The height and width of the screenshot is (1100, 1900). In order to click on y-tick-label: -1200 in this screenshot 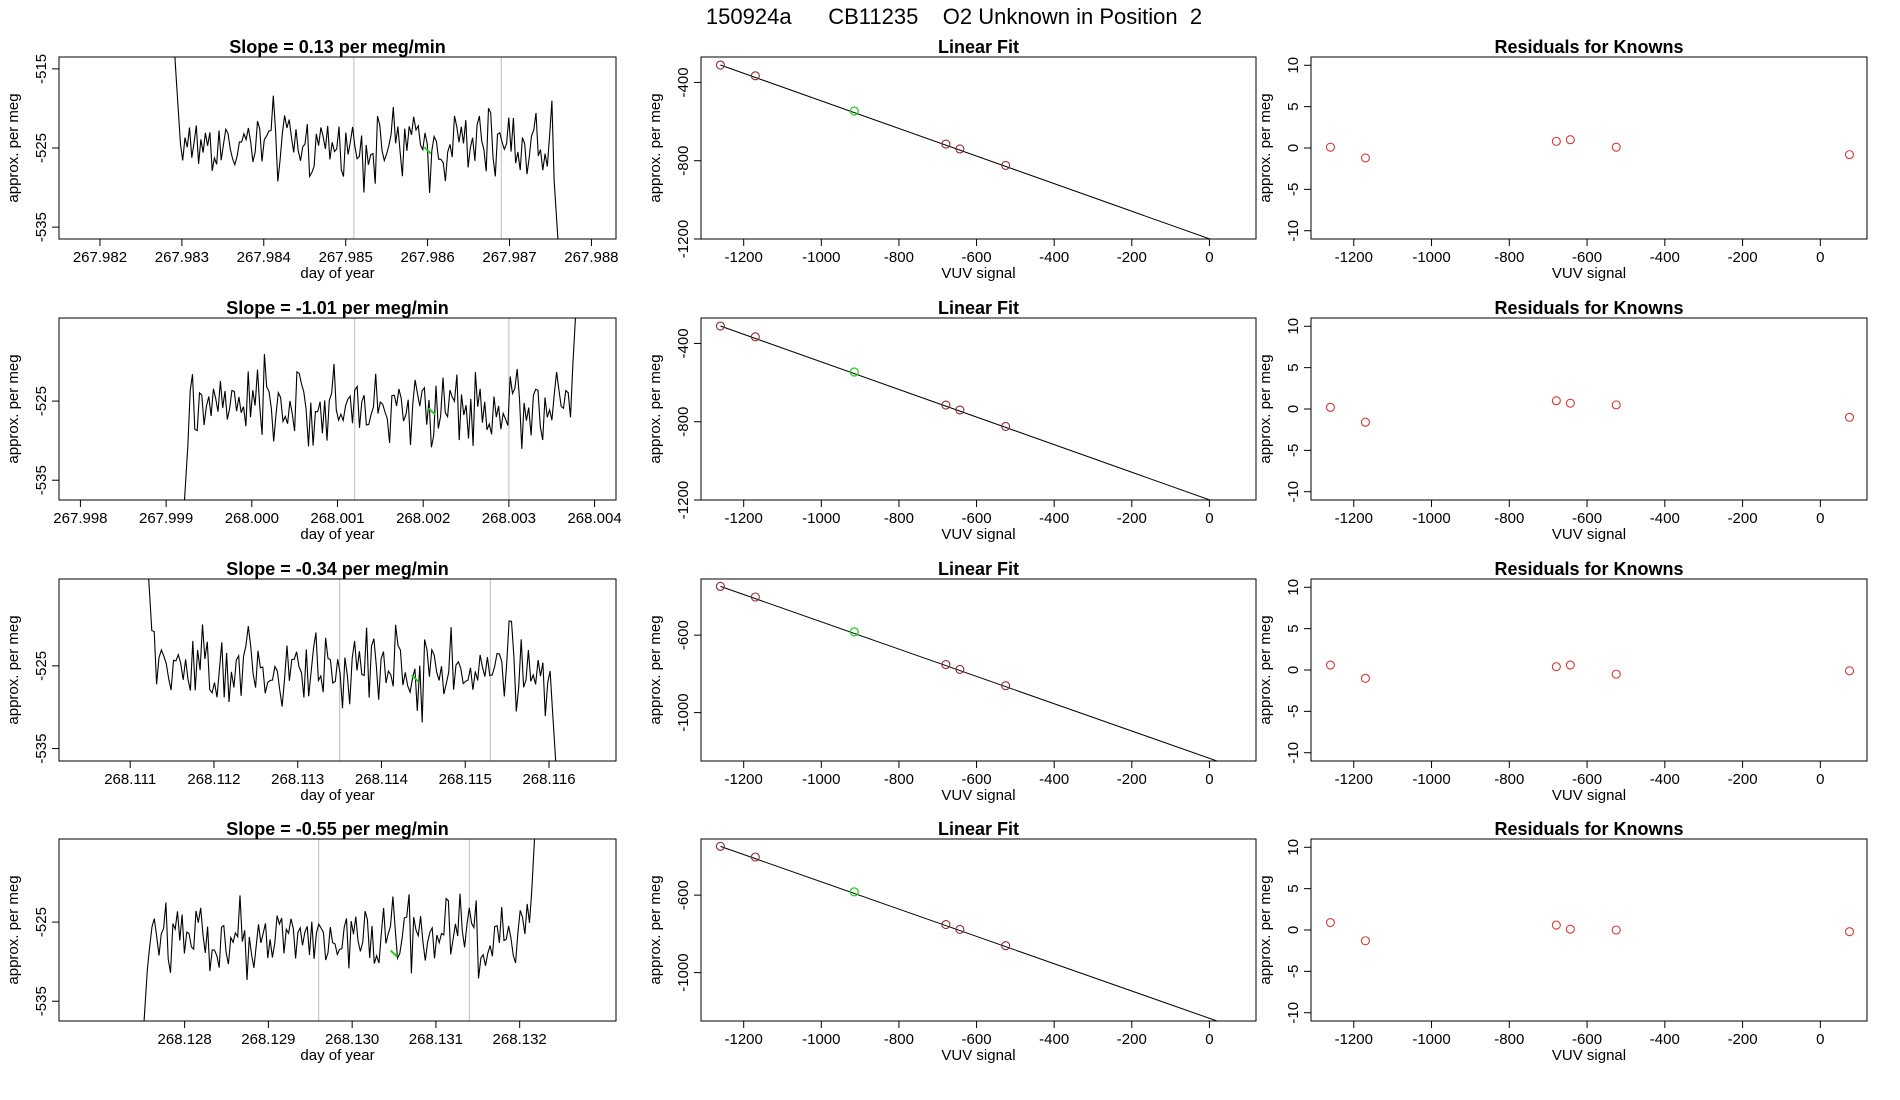, I will do `click(683, 500)`.